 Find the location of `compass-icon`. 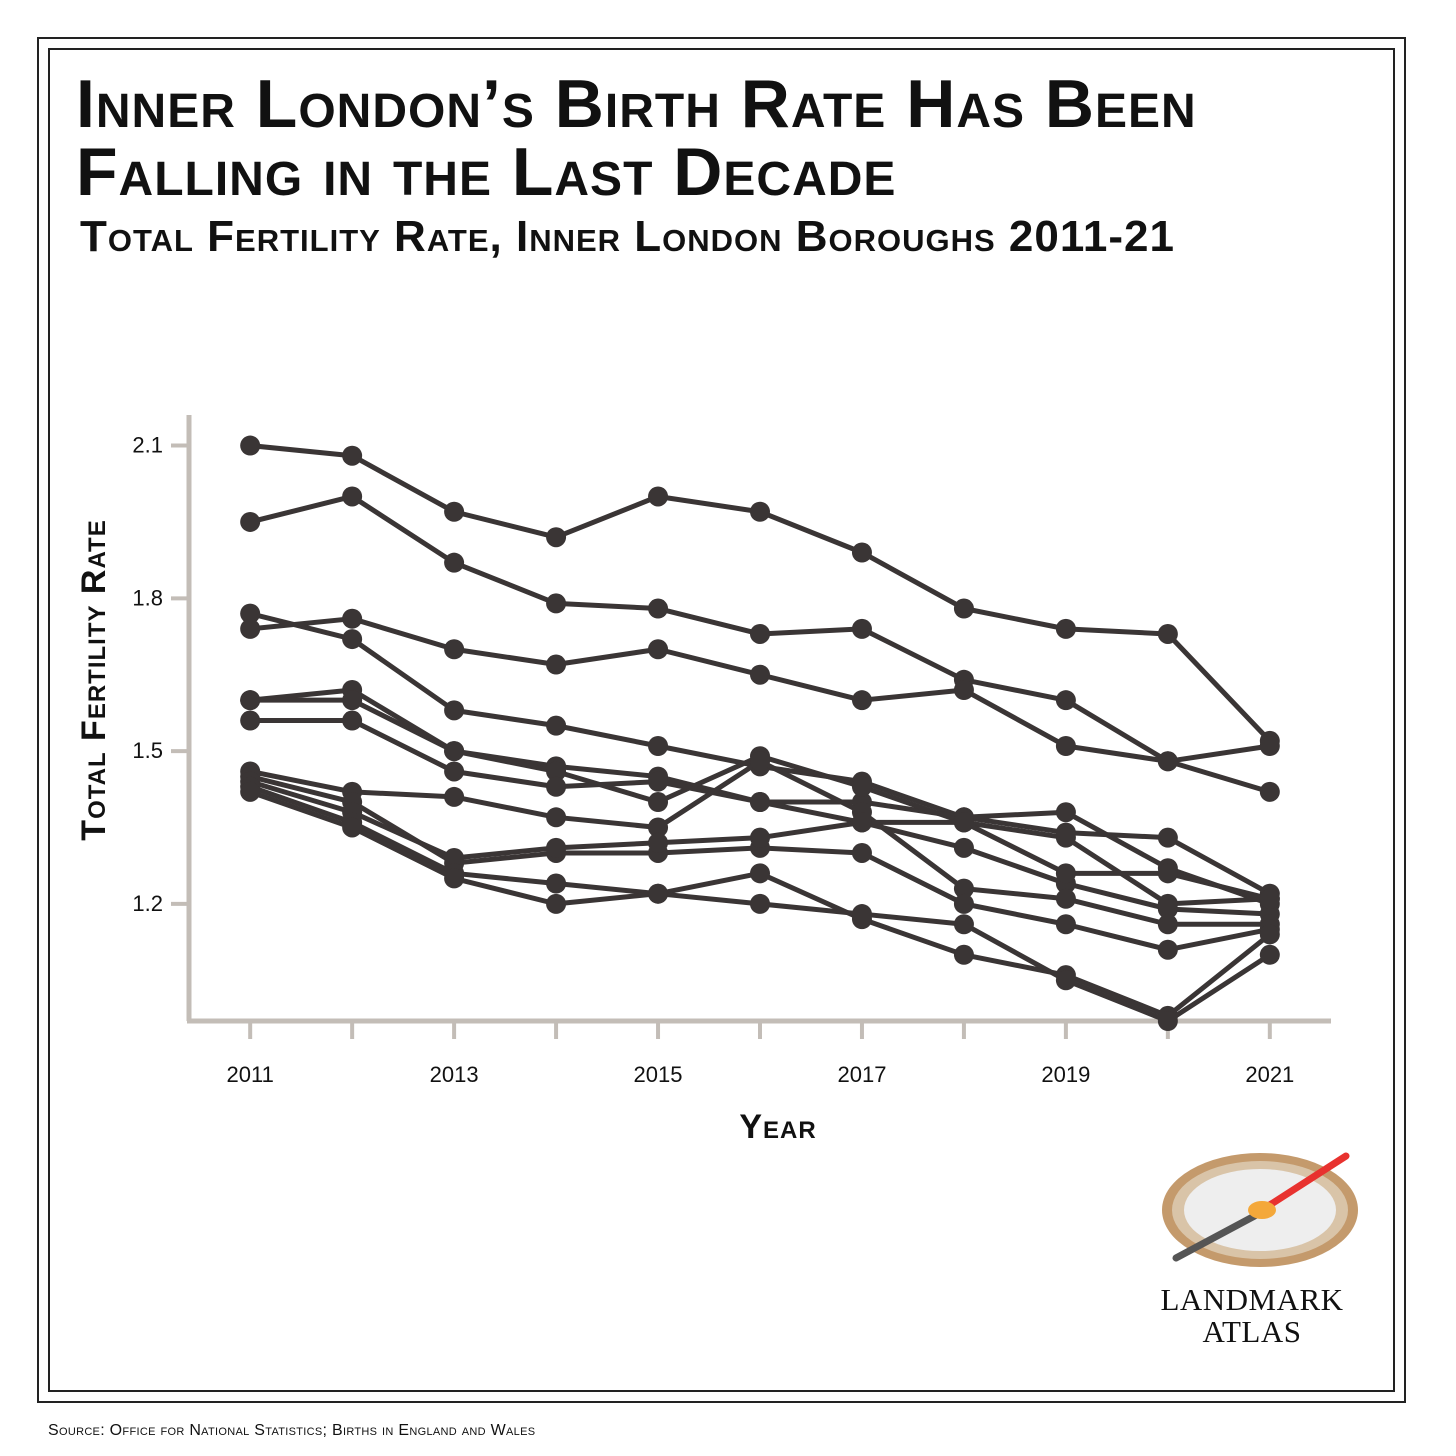

compass-icon is located at coordinates (1260, 1209).